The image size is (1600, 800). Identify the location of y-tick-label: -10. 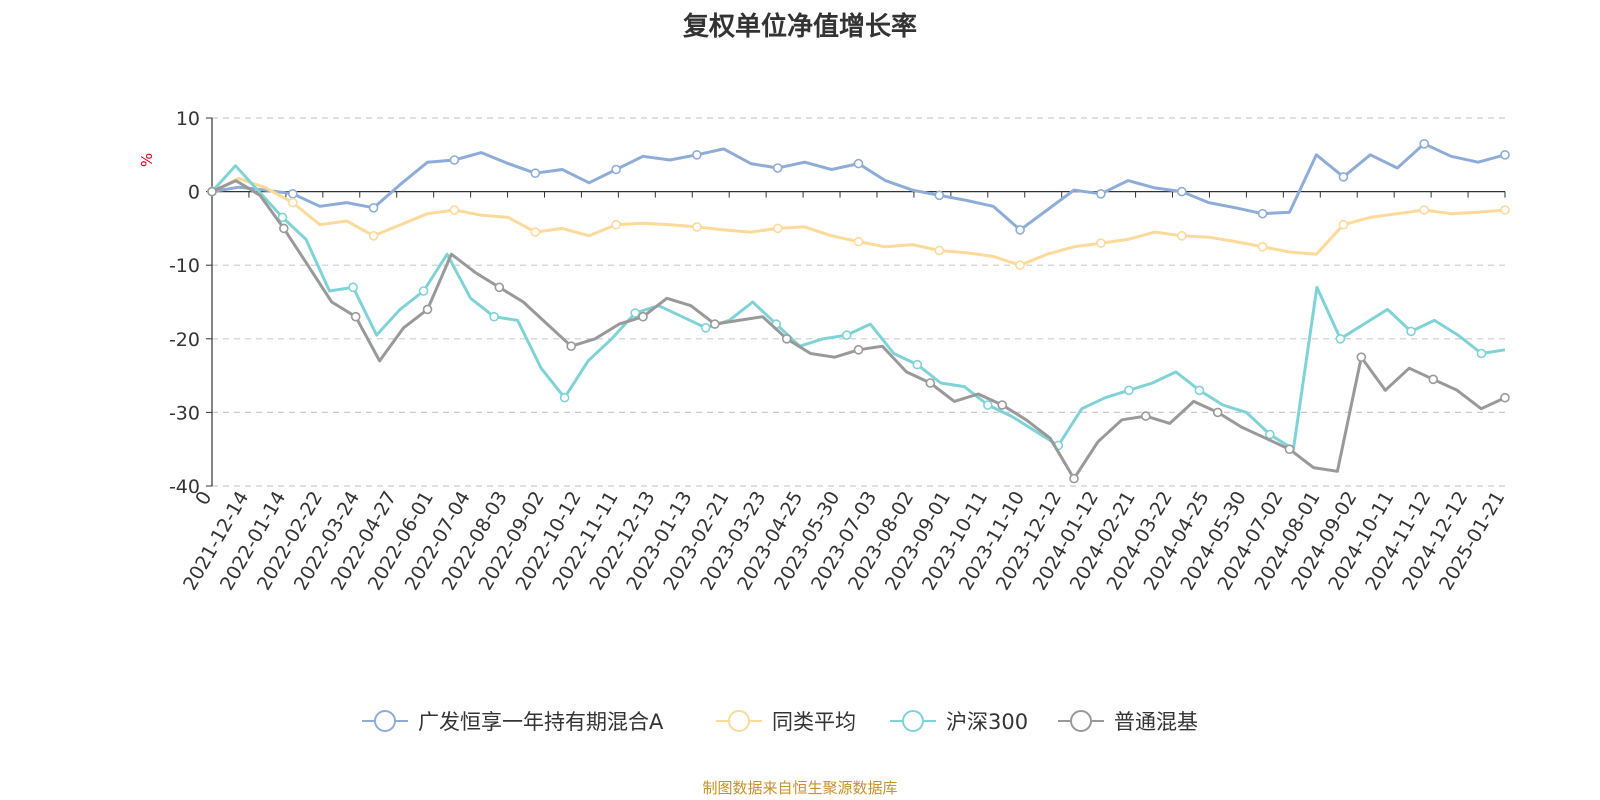
(184, 266).